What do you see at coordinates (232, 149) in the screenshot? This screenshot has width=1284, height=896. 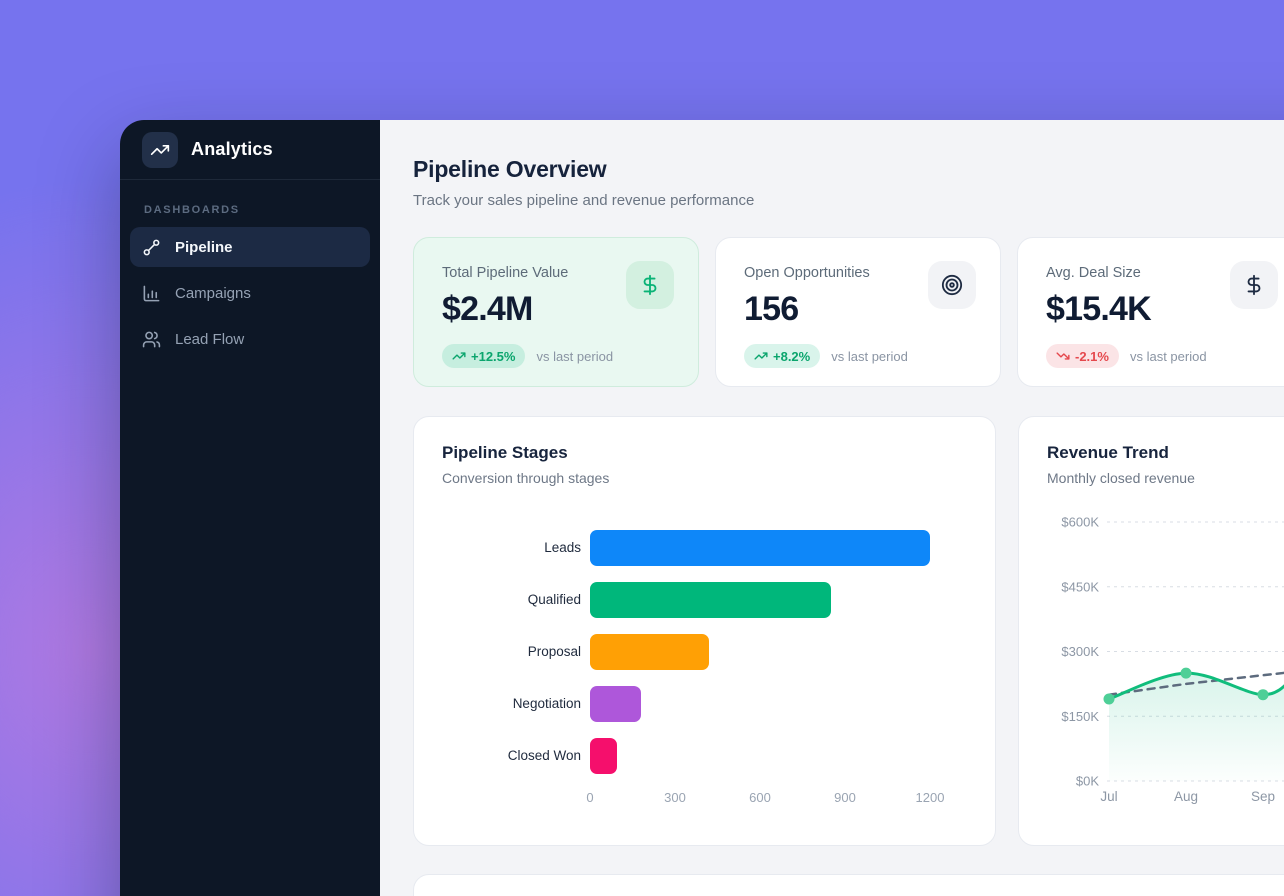 I see `brand-title: Analytics` at bounding box center [232, 149].